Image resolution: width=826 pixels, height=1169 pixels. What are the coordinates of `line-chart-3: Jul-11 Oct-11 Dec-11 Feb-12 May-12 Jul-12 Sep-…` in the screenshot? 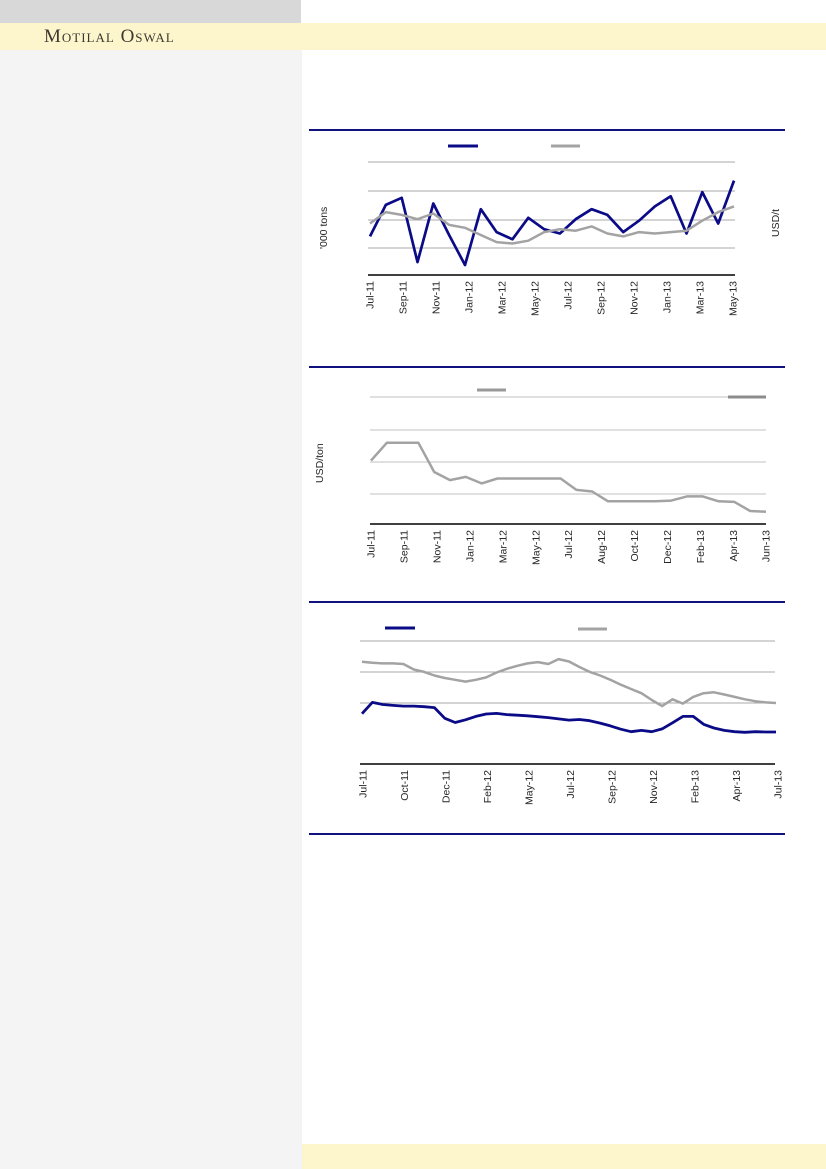 It's located at (571, 715).